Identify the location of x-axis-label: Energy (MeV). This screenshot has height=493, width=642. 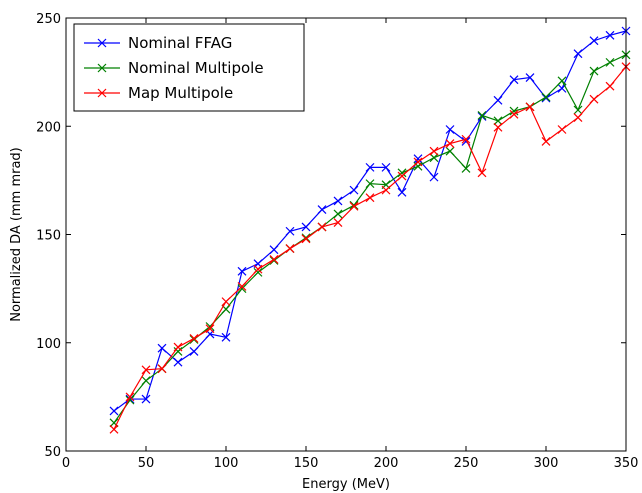
(346, 484).